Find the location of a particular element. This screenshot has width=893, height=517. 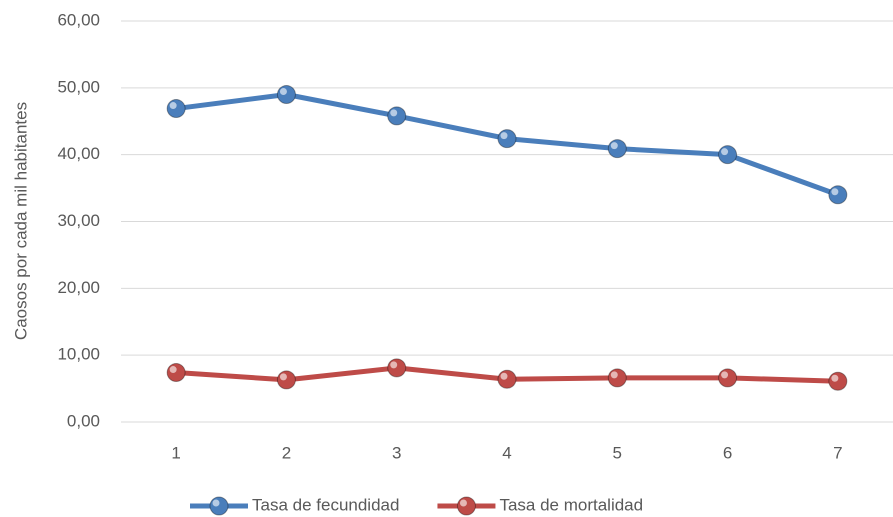

legend-label: Tasa de fecundidad is located at coordinates (325, 504).